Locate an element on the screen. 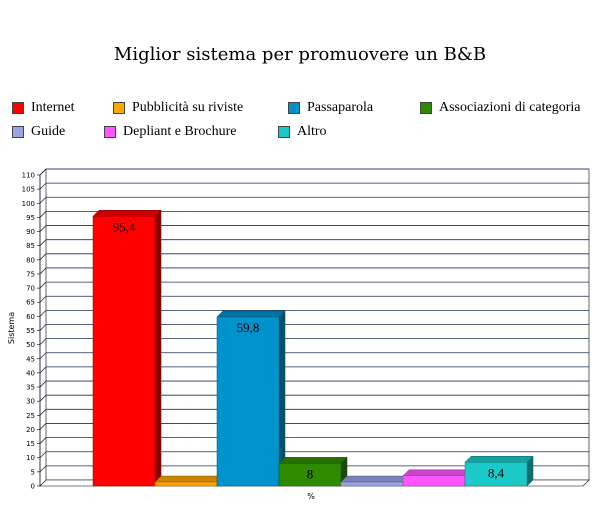 Image resolution: width=600 pixels, height=529 pixels. y-tick-label: 55 is located at coordinates (30, 331).